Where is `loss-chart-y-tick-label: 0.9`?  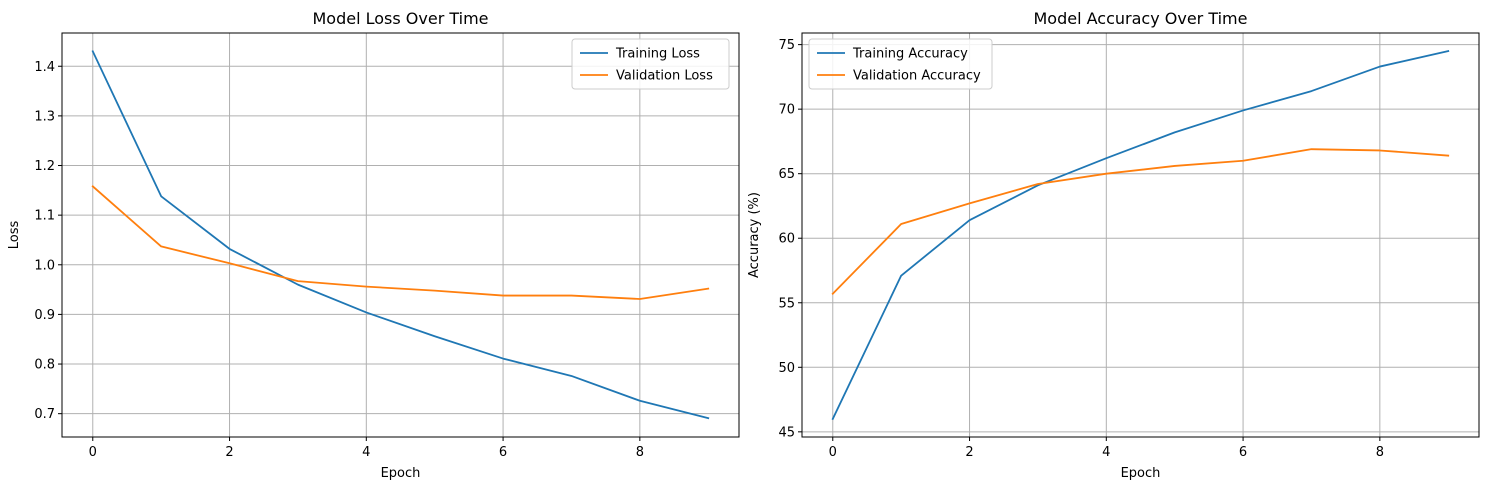 loss-chart-y-tick-label: 0.9 is located at coordinates (44, 315).